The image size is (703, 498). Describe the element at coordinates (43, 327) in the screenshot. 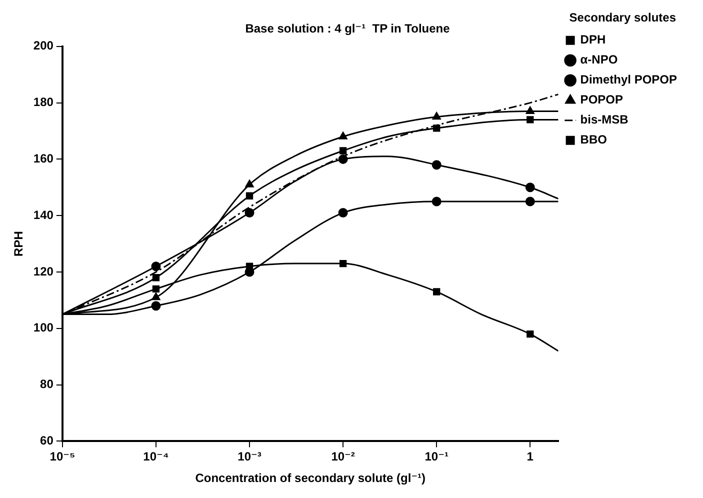

I see `y-tick-label: 100` at that location.